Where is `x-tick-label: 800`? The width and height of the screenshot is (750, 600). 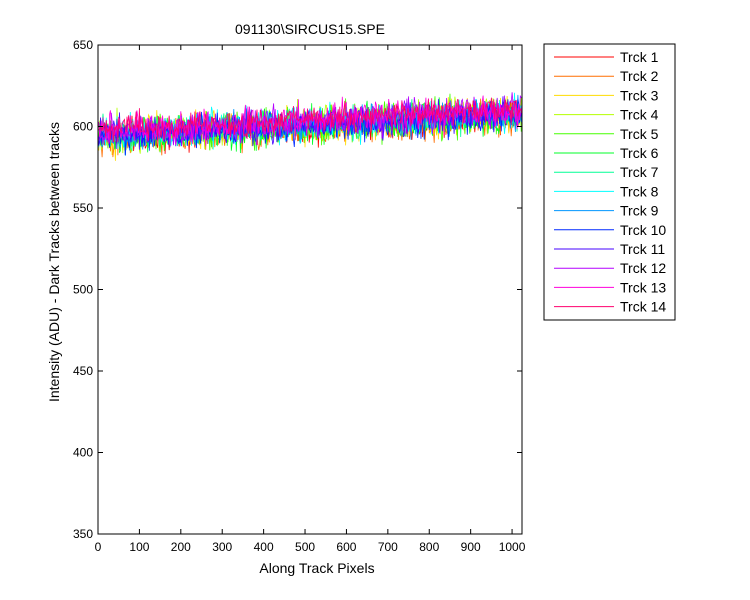
x-tick-label: 800 is located at coordinates (429, 547).